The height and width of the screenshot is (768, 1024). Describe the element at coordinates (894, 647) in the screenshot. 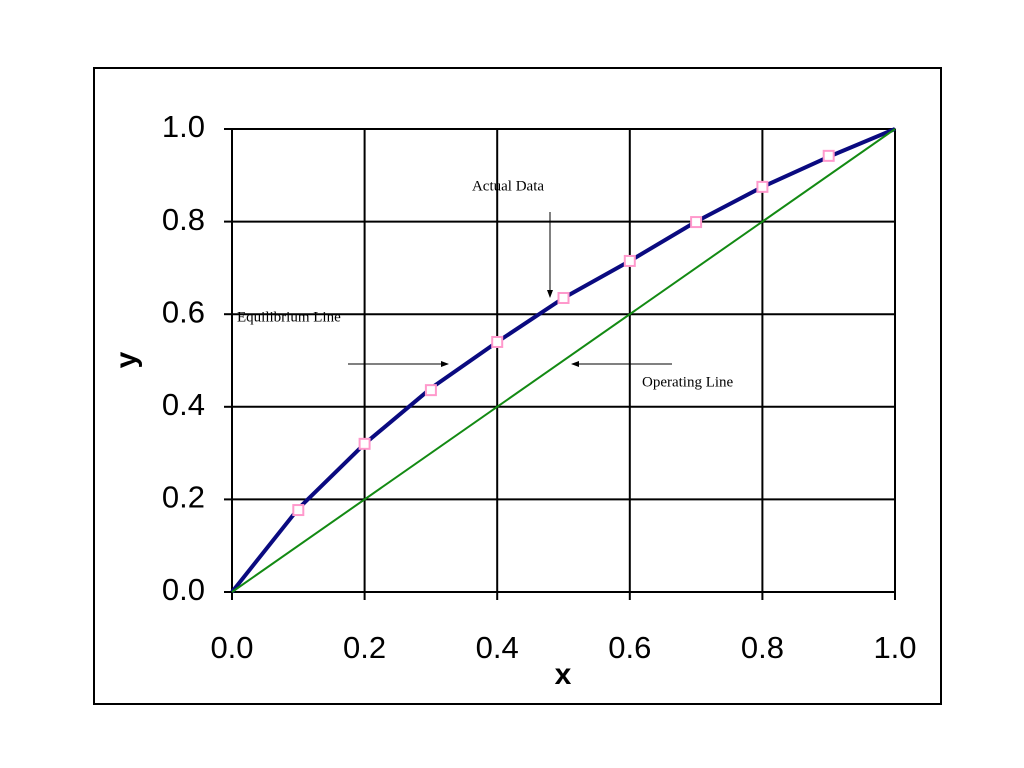

I see `x-tick-label: 1.0` at that location.